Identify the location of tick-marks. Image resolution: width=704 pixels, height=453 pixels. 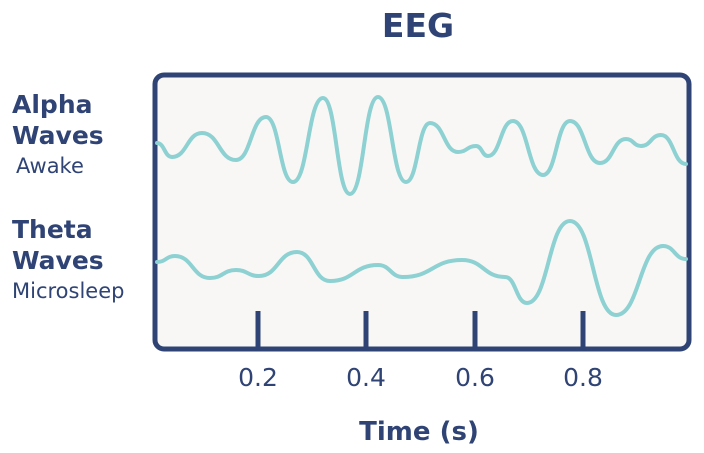
(420, 329).